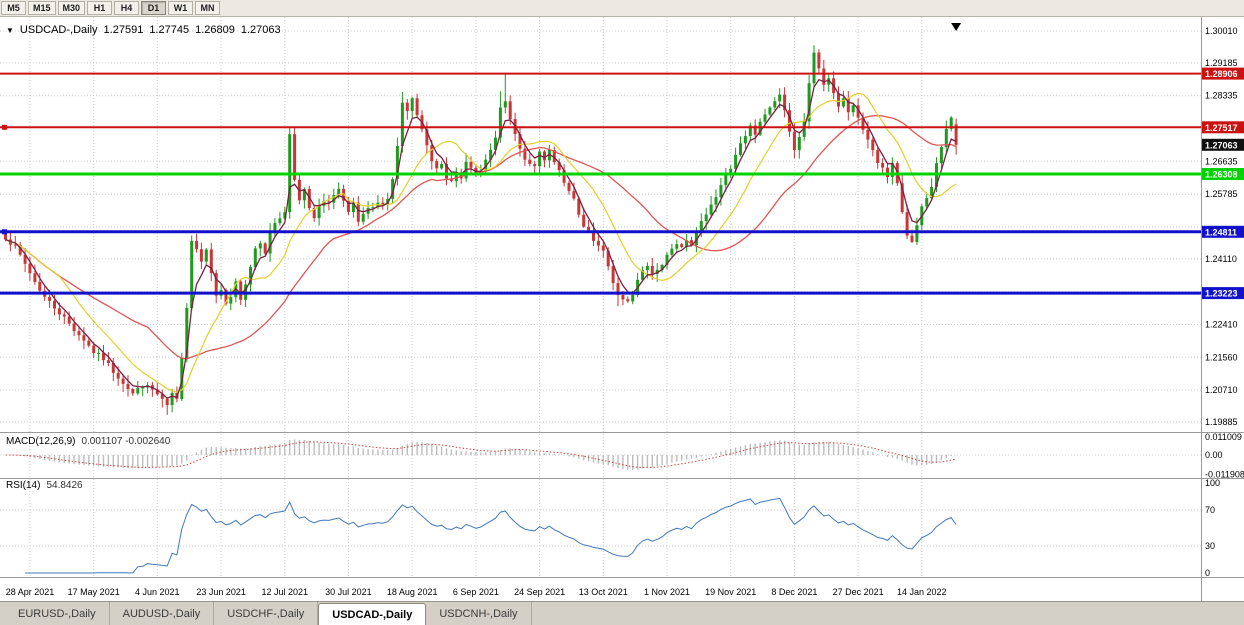 The image size is (1244, 625). Describe the element at coordinates (71, 8) in the screenshot. I see `timeframe-button-m30: M30` at that location.